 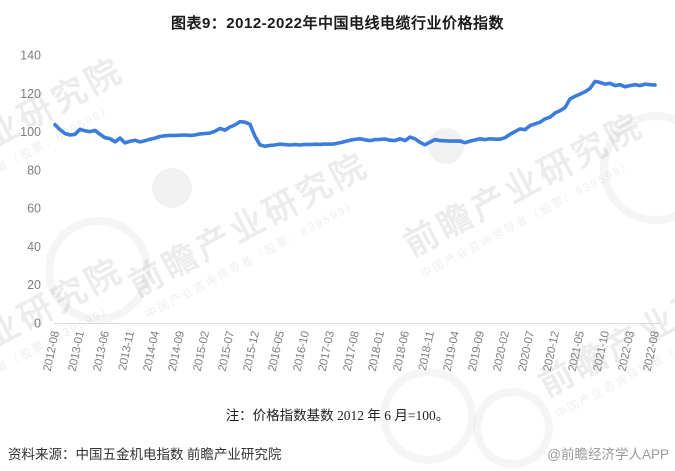 I want to click on x-axis-tick-label: 2016-05, so click(x=277, y=351).